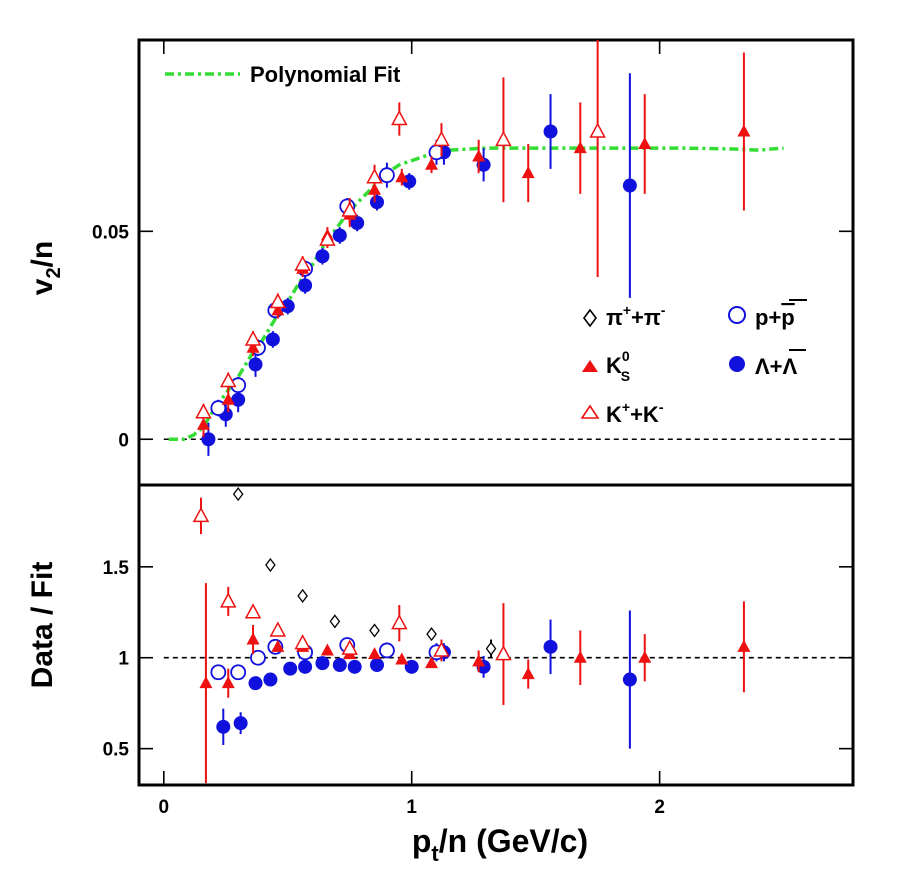  I want to click on legend-proton-label: p+p, so click(775, 317).